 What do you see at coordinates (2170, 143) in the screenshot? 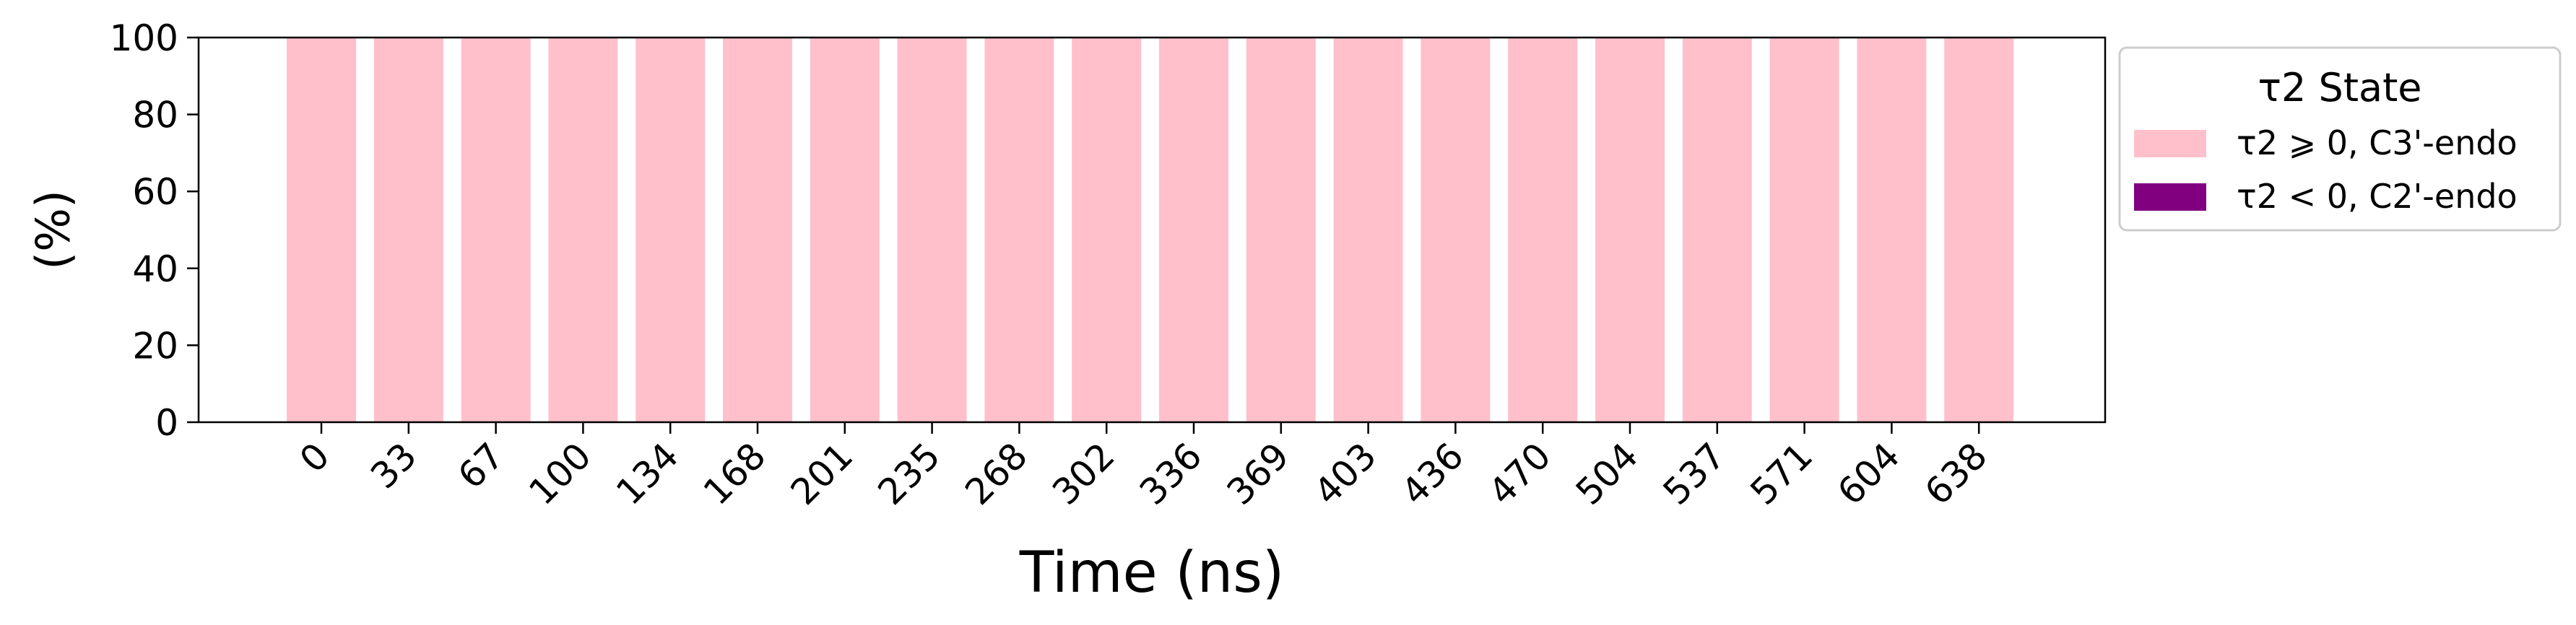
I see `legend-swatch-c3-endo` at bounding box center [2170, 143].